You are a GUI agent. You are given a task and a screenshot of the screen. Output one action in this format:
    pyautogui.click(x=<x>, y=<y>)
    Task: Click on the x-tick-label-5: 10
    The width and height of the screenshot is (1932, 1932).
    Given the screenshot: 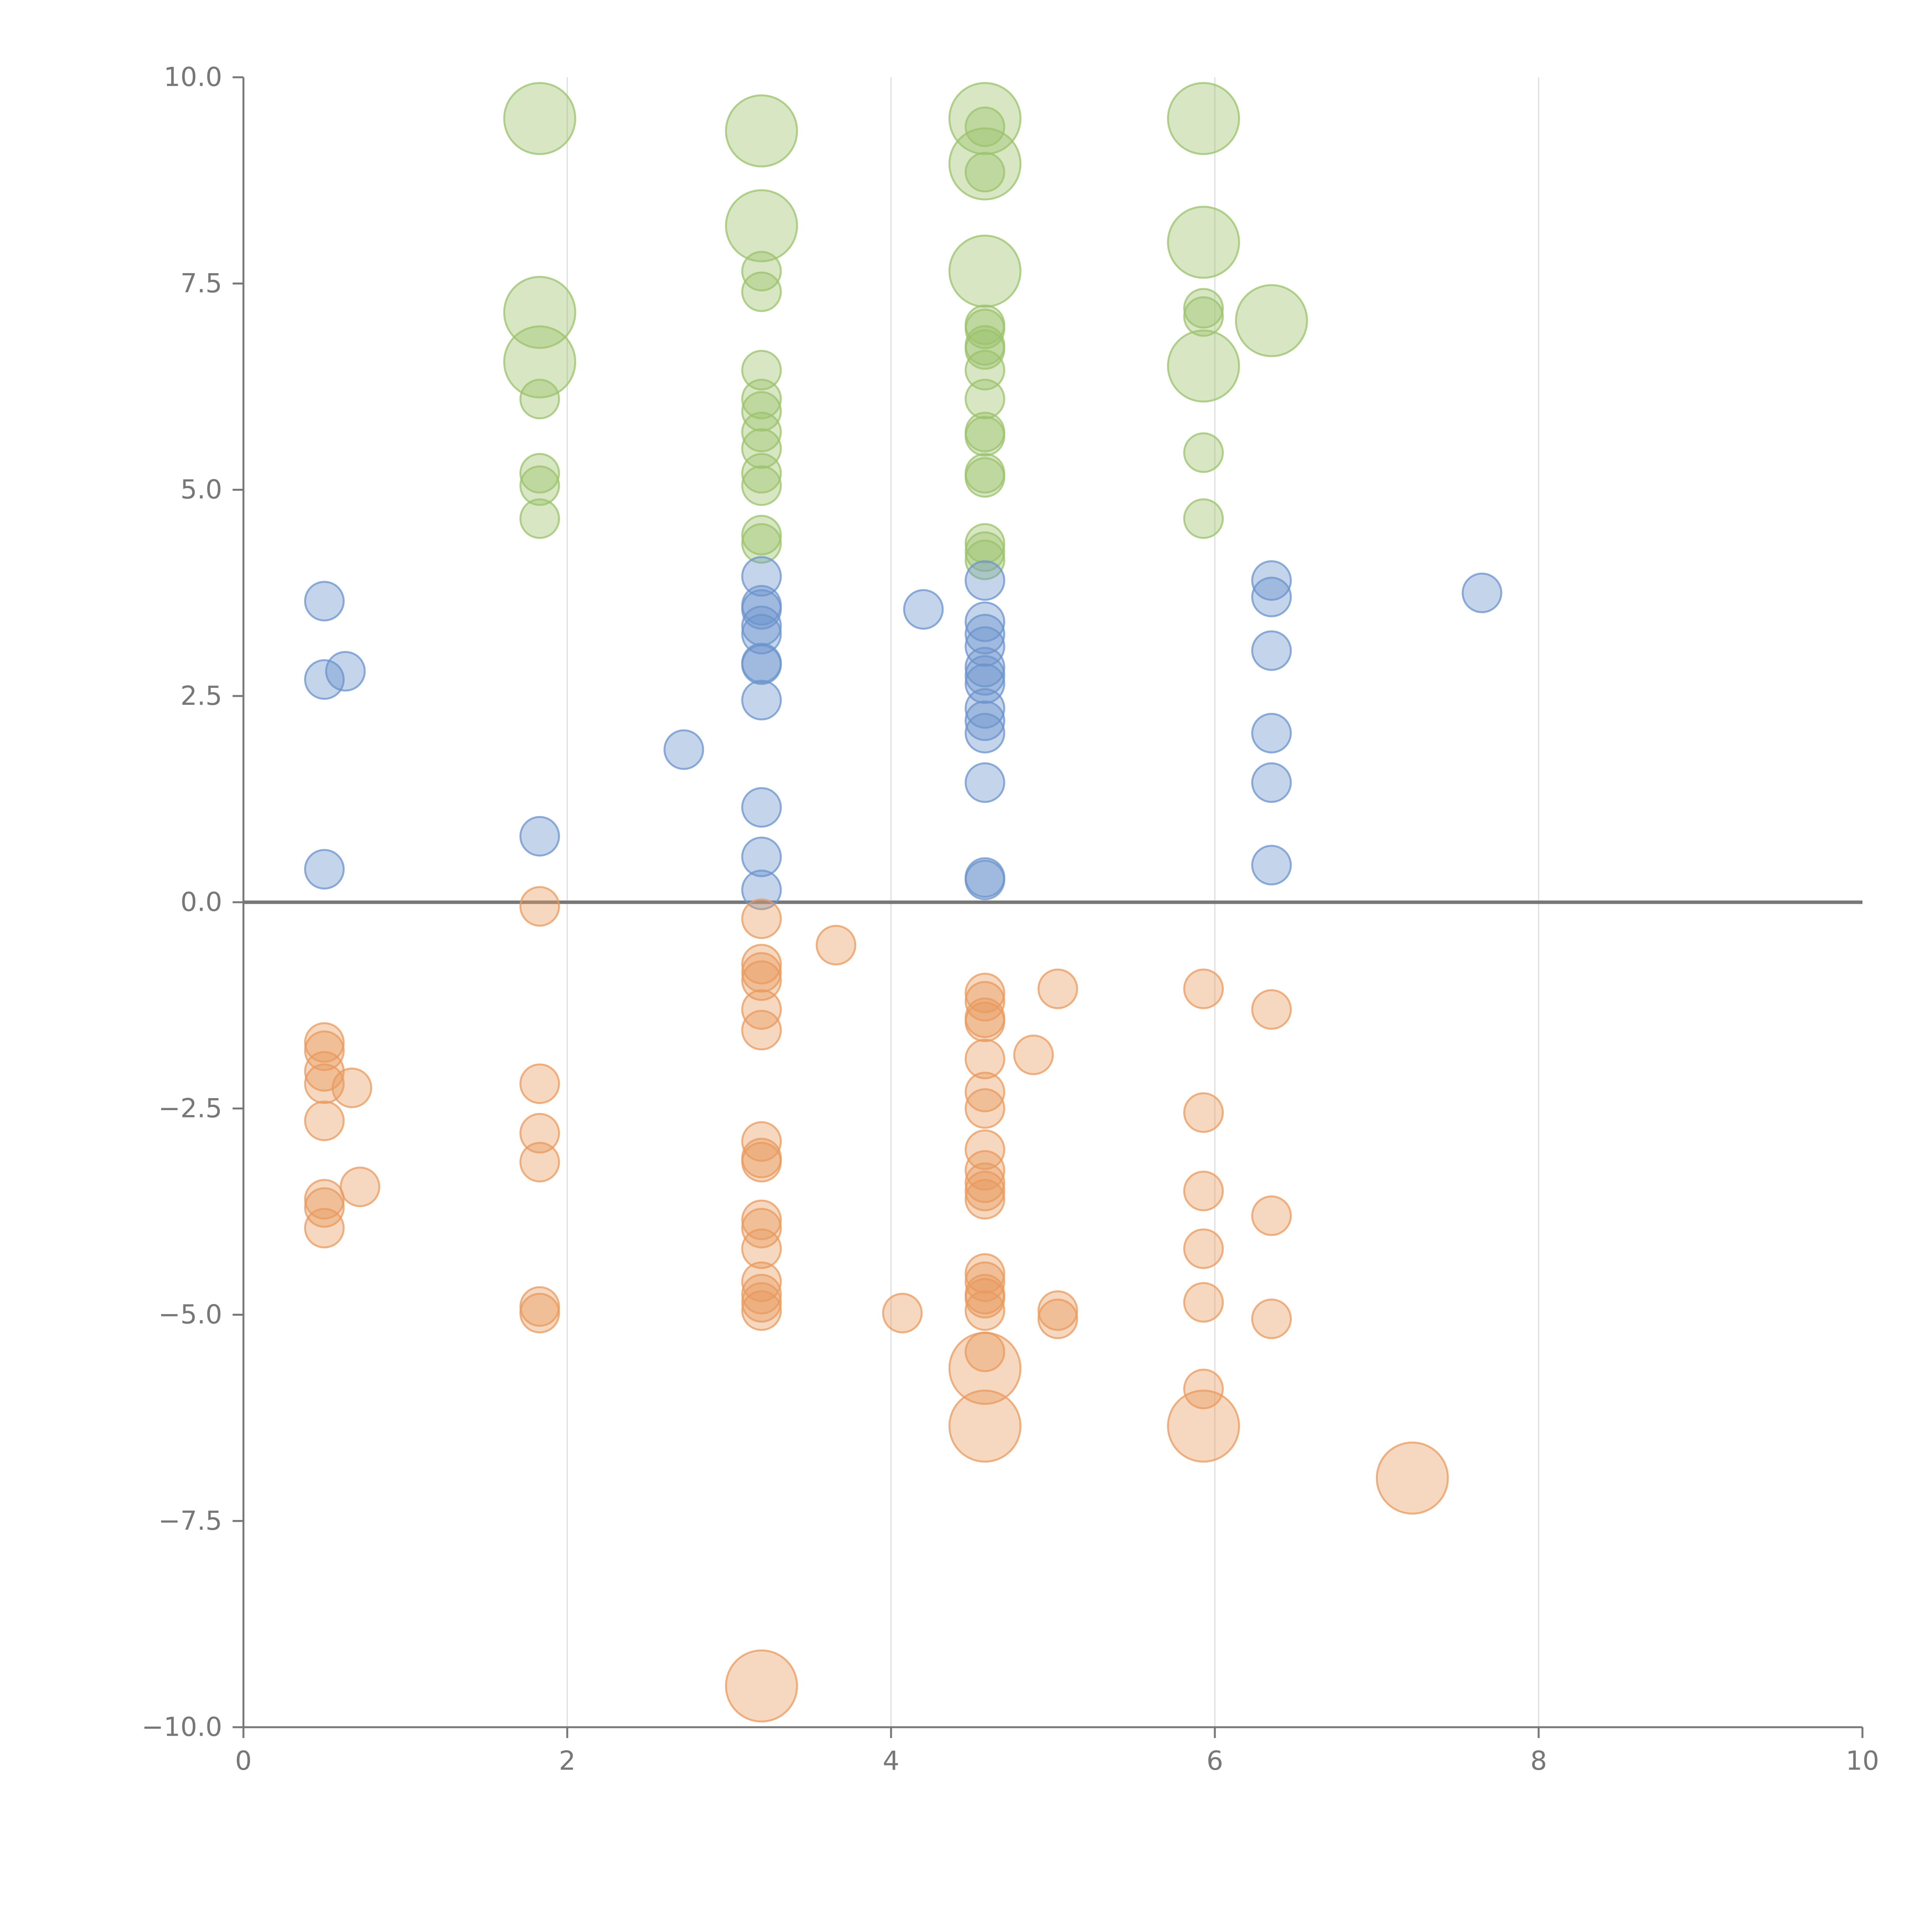 What is the action you would take?
    pyautogui.click(x=1863, y=1761)
    